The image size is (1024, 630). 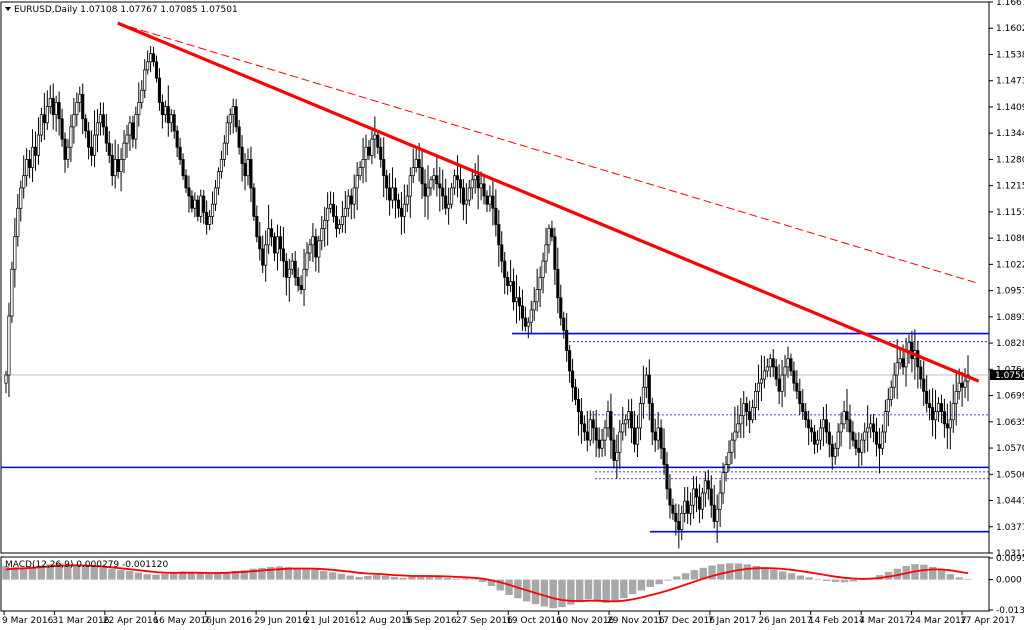 What do you see at coordinates (1009, 581) in the screenshot?
I see `macd-tick-label: 0.000` at bounding box center [1009, 581].